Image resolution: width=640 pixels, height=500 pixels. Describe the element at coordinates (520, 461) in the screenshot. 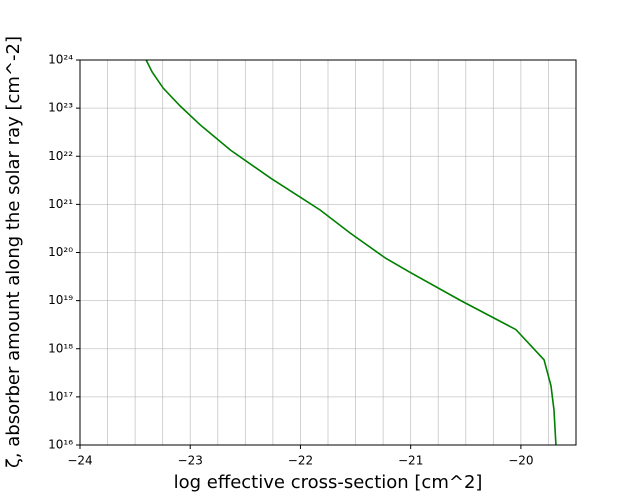

I see `x-tick-label: −20` at that location.